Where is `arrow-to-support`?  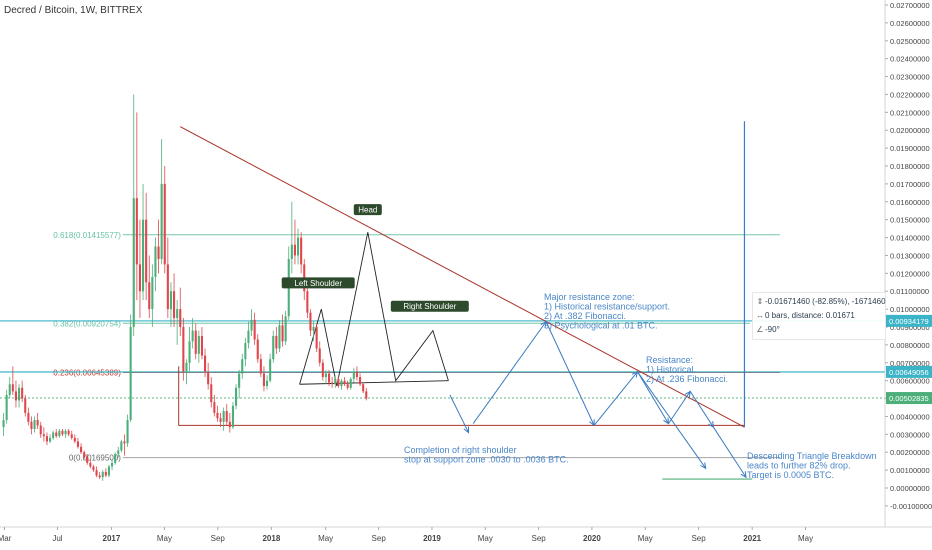 arrow-to-support is located at coordinates (459, 413).